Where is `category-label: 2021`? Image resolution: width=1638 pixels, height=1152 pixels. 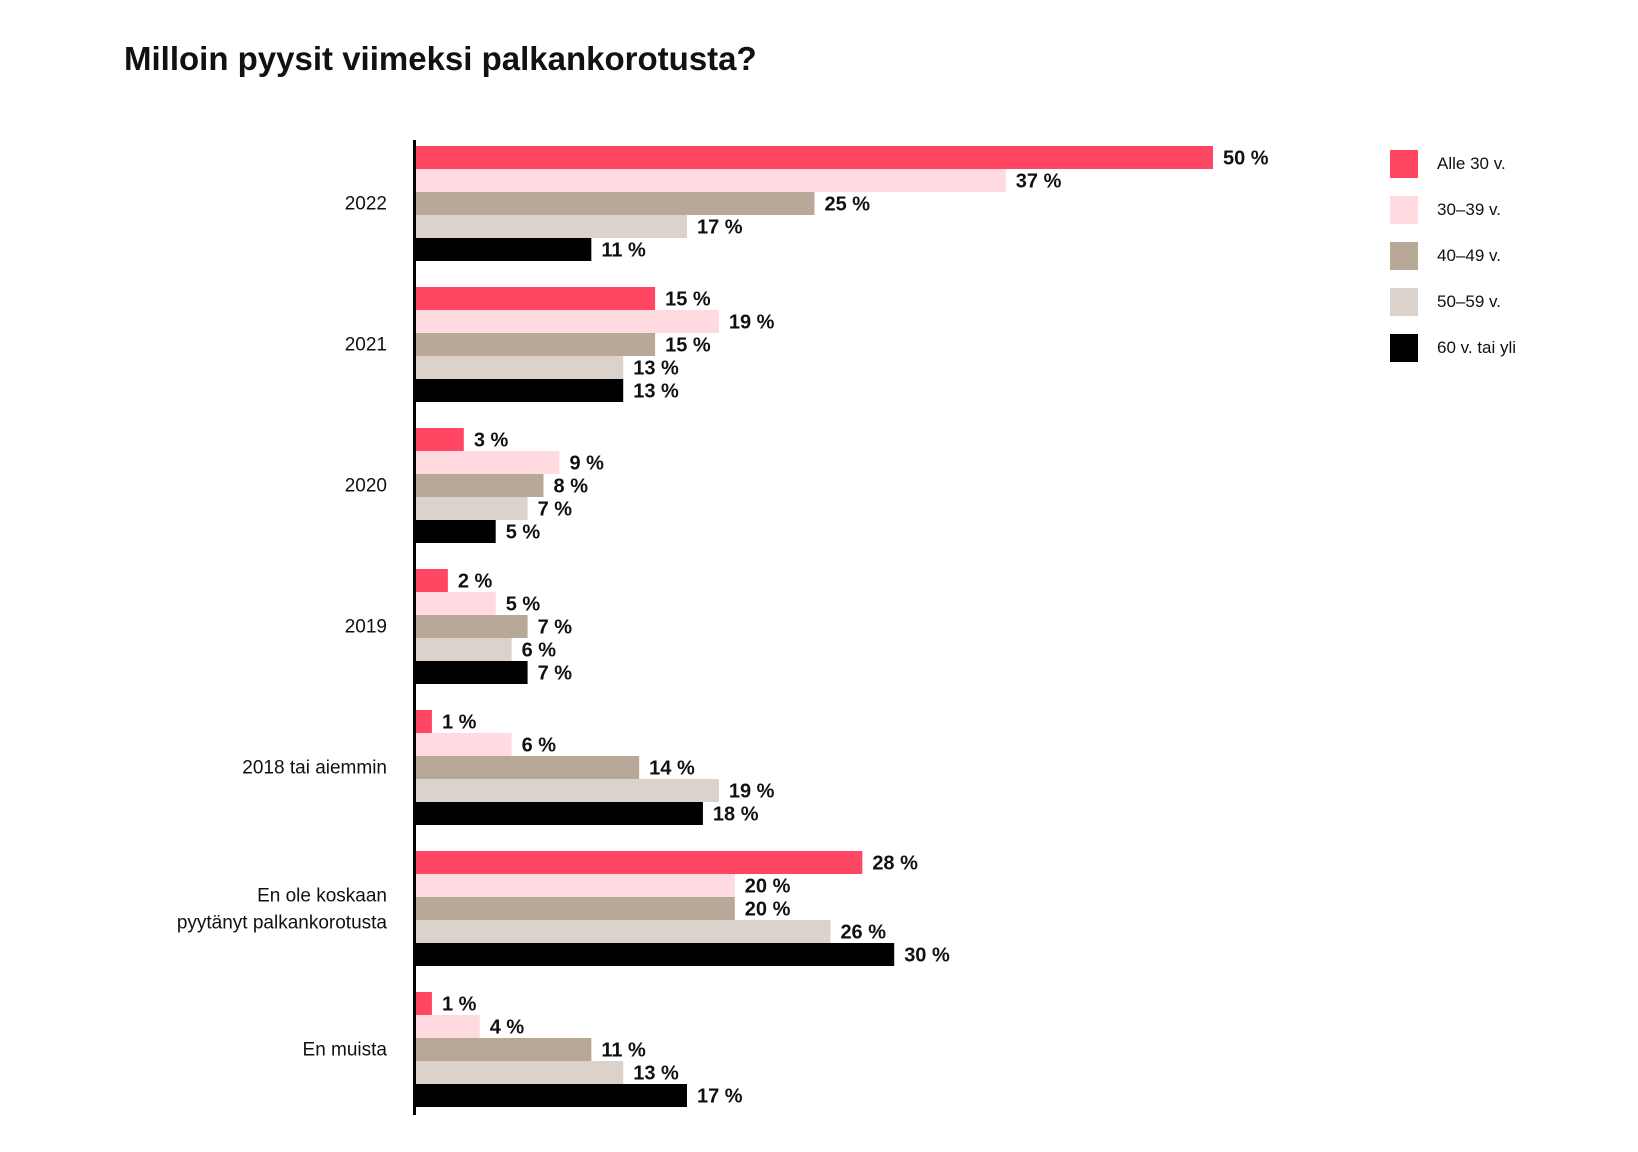
category-label: 2021 is located at coordinates (366, 345).